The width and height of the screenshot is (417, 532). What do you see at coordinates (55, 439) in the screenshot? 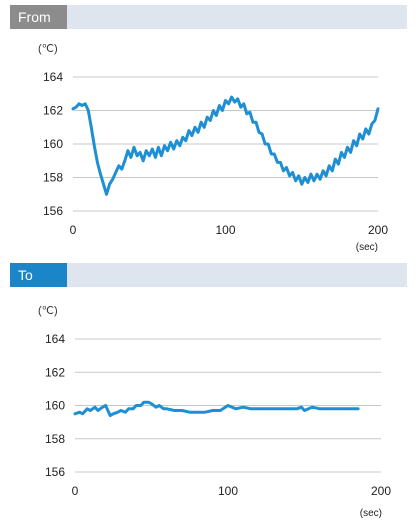
I see `to-y-tick-label: 158` at bounding box center [55, 439].